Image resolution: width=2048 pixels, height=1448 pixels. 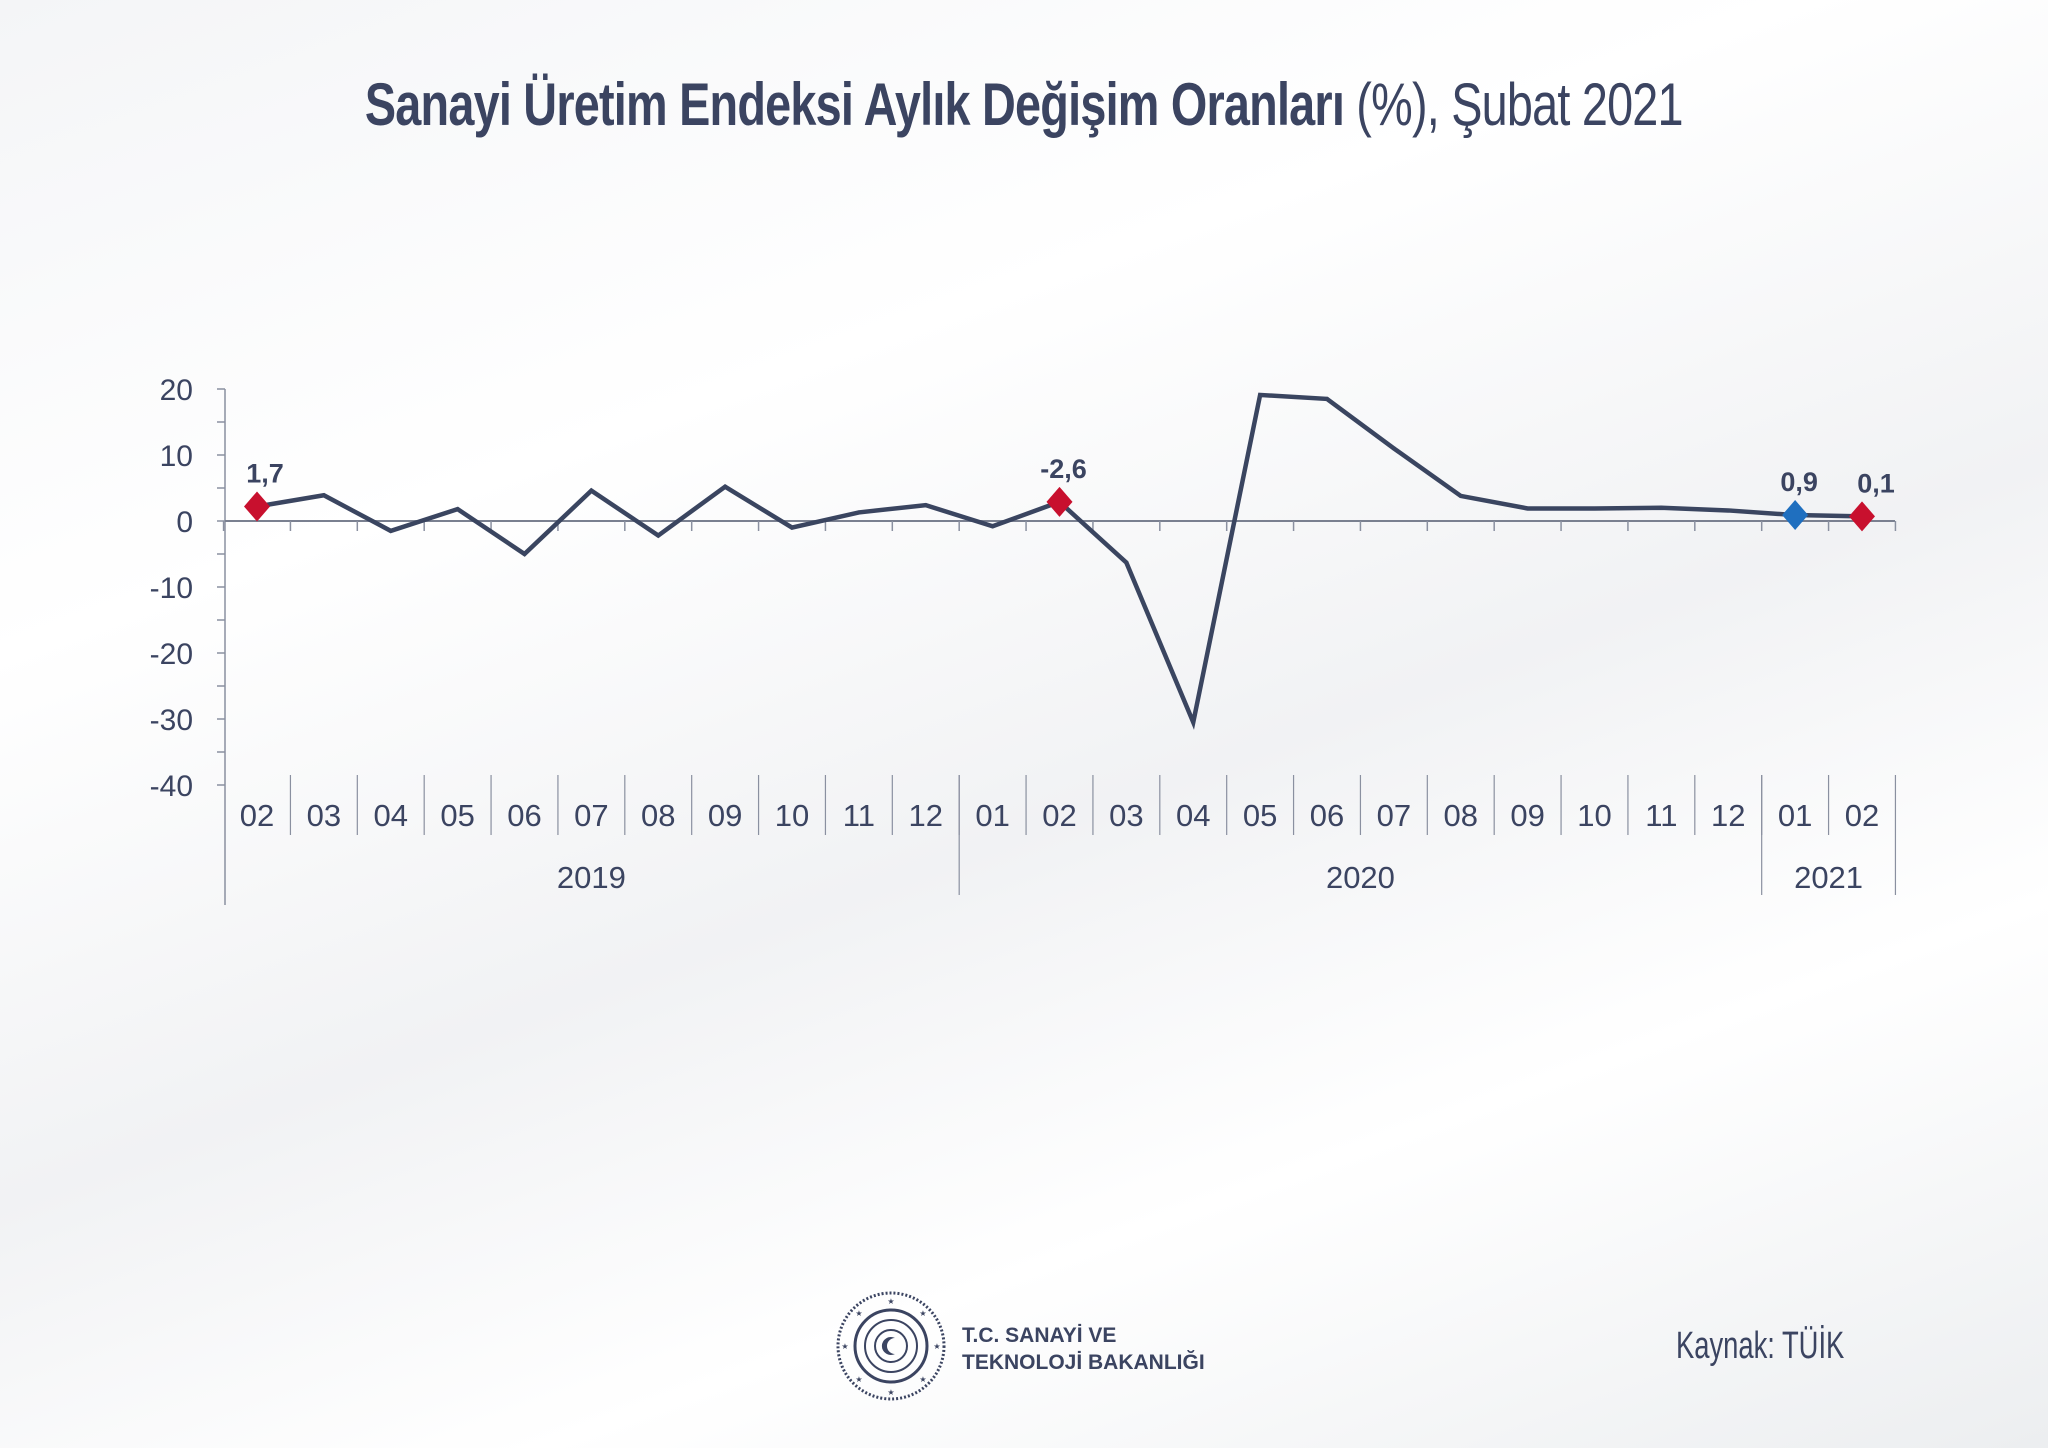 I want to click on y-tick-label: 0, so click(x=184, y=522).